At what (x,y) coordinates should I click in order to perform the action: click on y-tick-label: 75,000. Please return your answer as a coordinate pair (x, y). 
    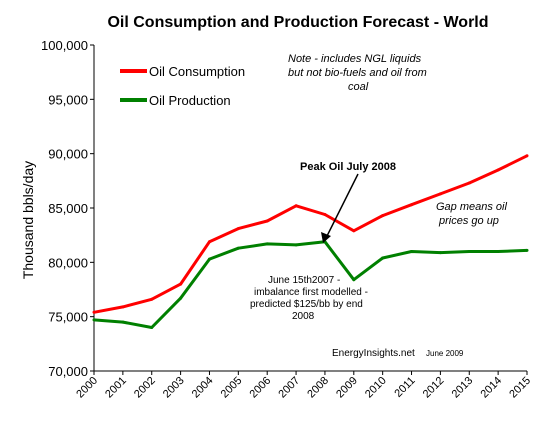
    Looking at the image, I should click on (68, 317).